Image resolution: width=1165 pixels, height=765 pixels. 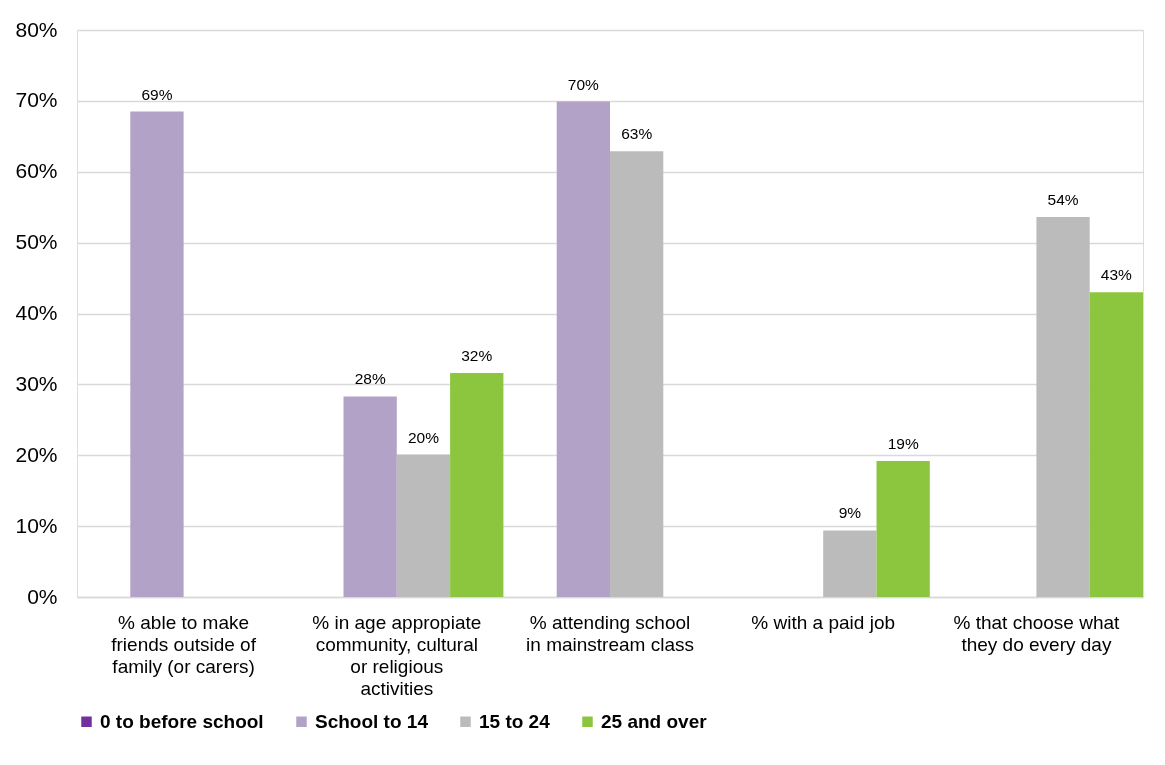 I want to click on data-label: 9%, so click(x=850, y=513).